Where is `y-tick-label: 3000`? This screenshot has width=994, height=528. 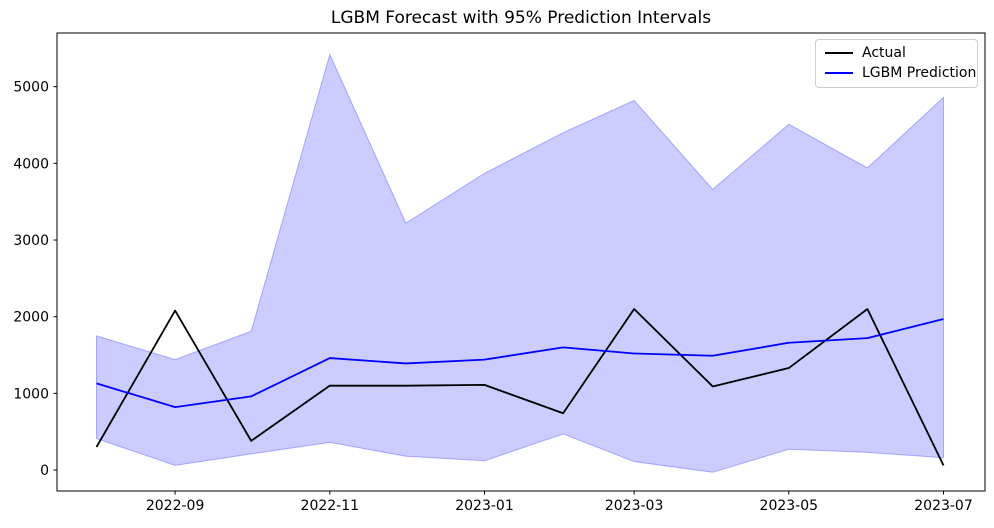
y-tick-label: 3000 is located at coordinates (31, 241).